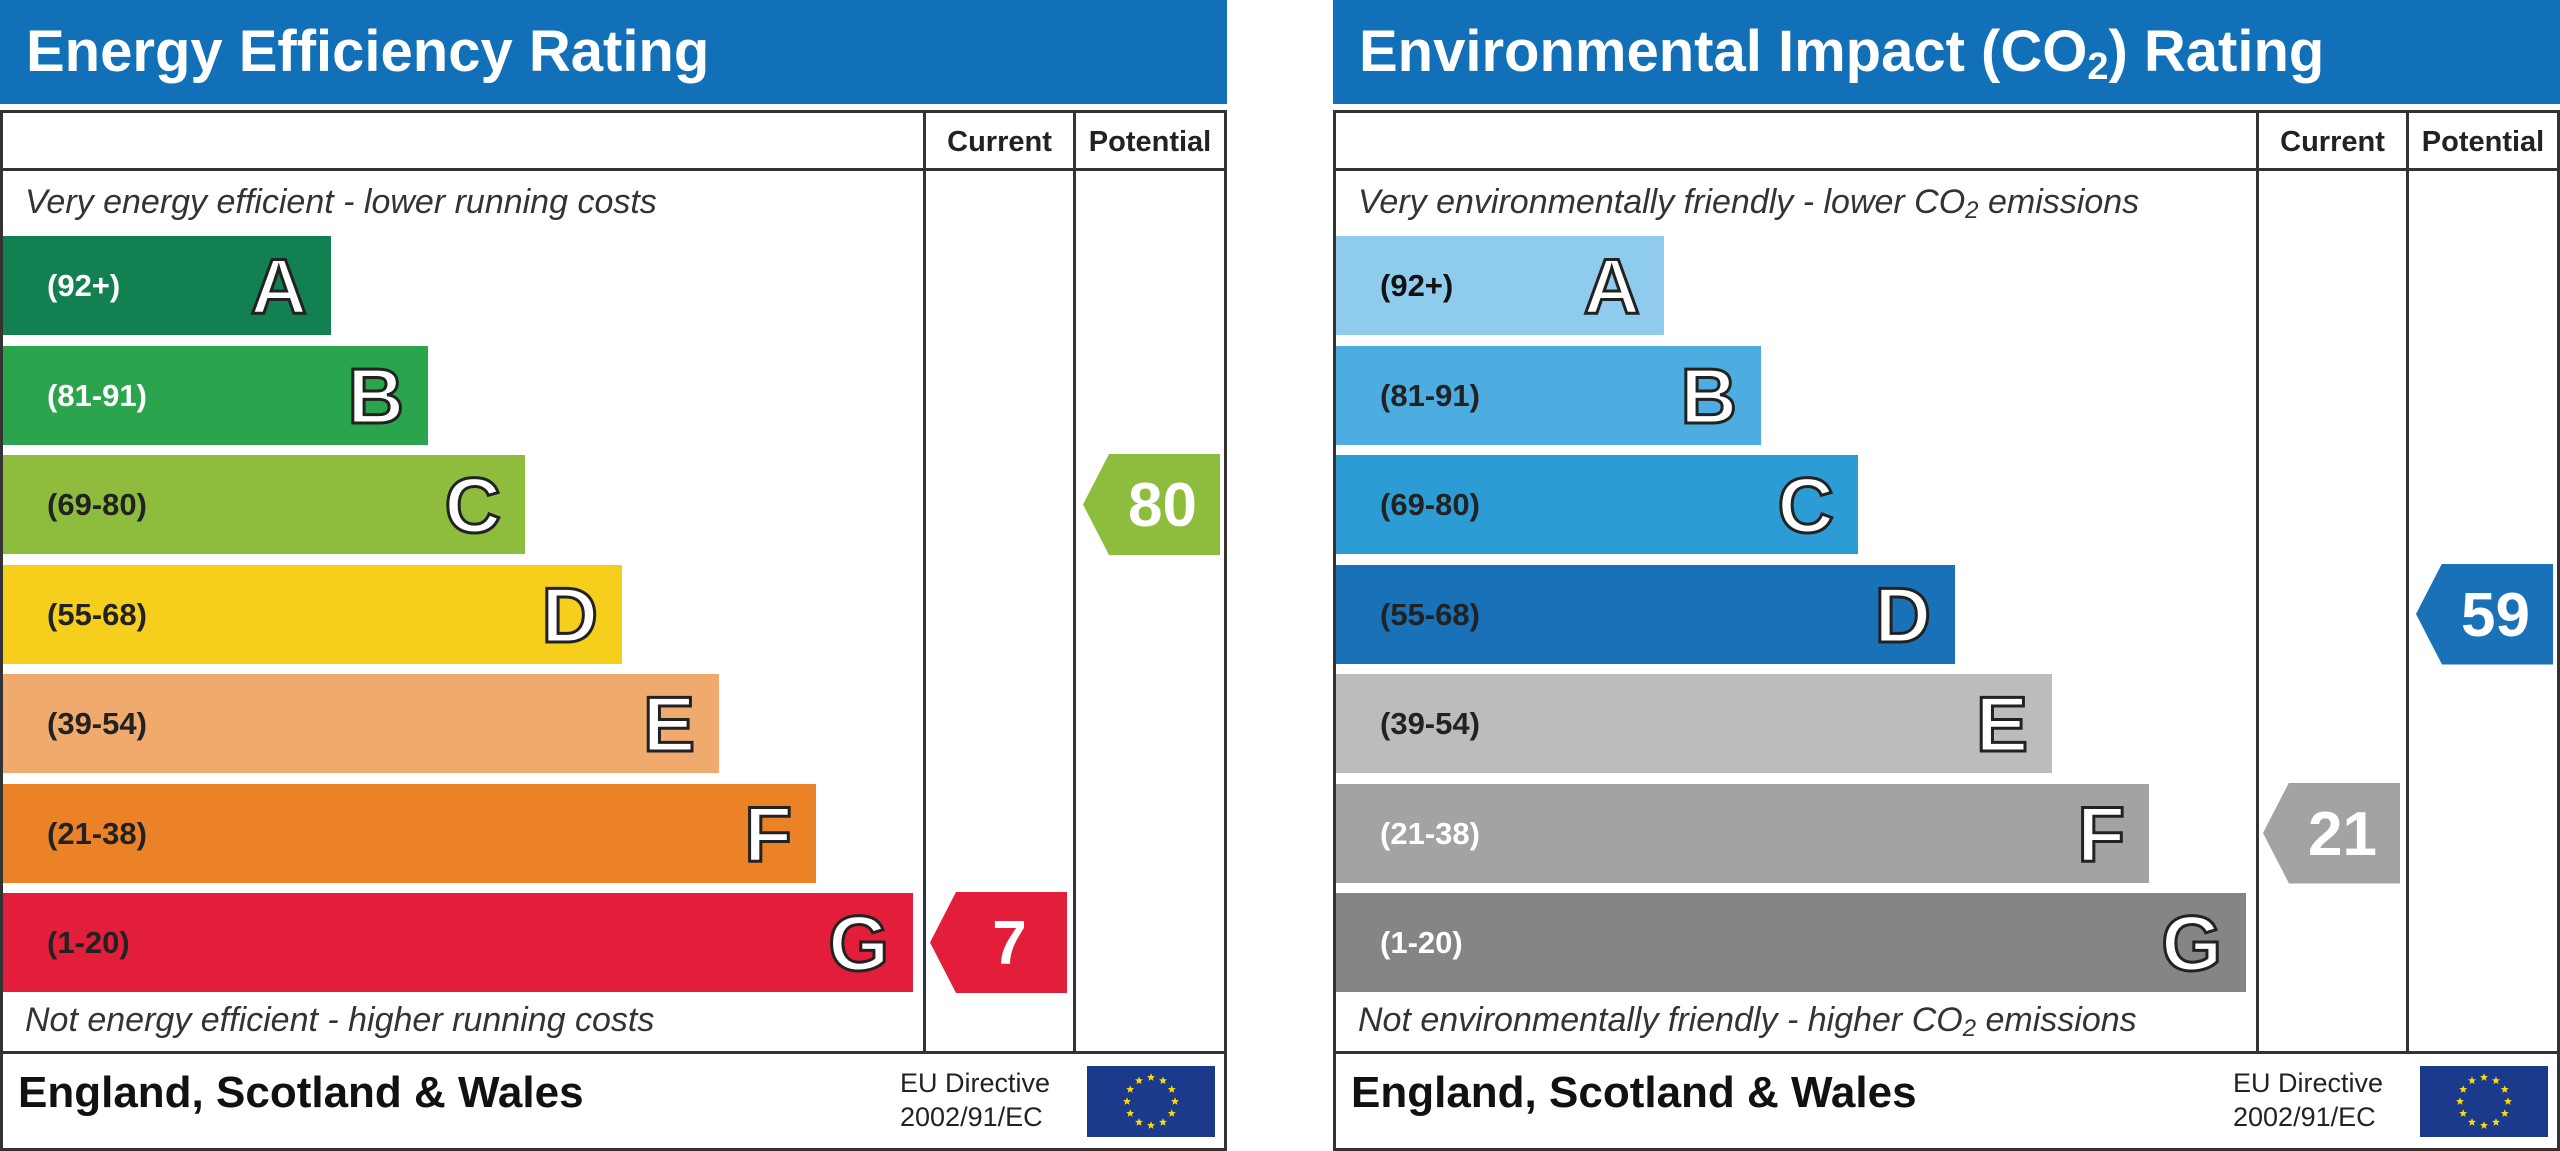 This screenshot has width=2560, height=1151. Describe the element at coordinates (1946, 52) in the screenshot. I see `environmental-chart-title: Environmental Impact (CO2) Rating` at that location.